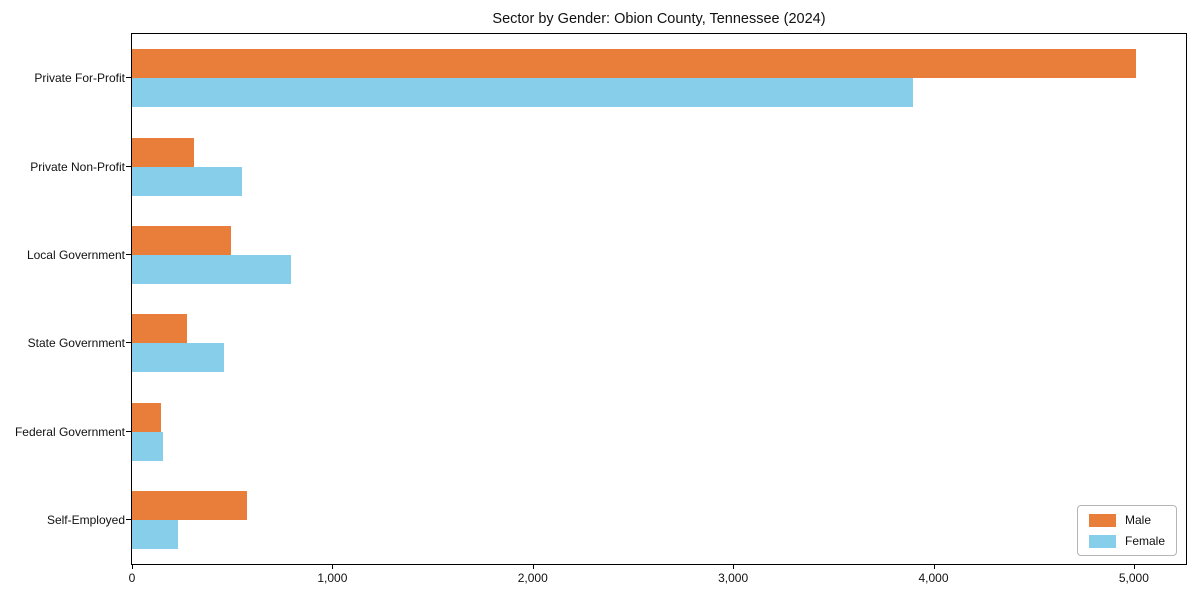 This screenshot has height=600, width=1200. I want to click on bar-male-private-for-profit, so click(634, 64).